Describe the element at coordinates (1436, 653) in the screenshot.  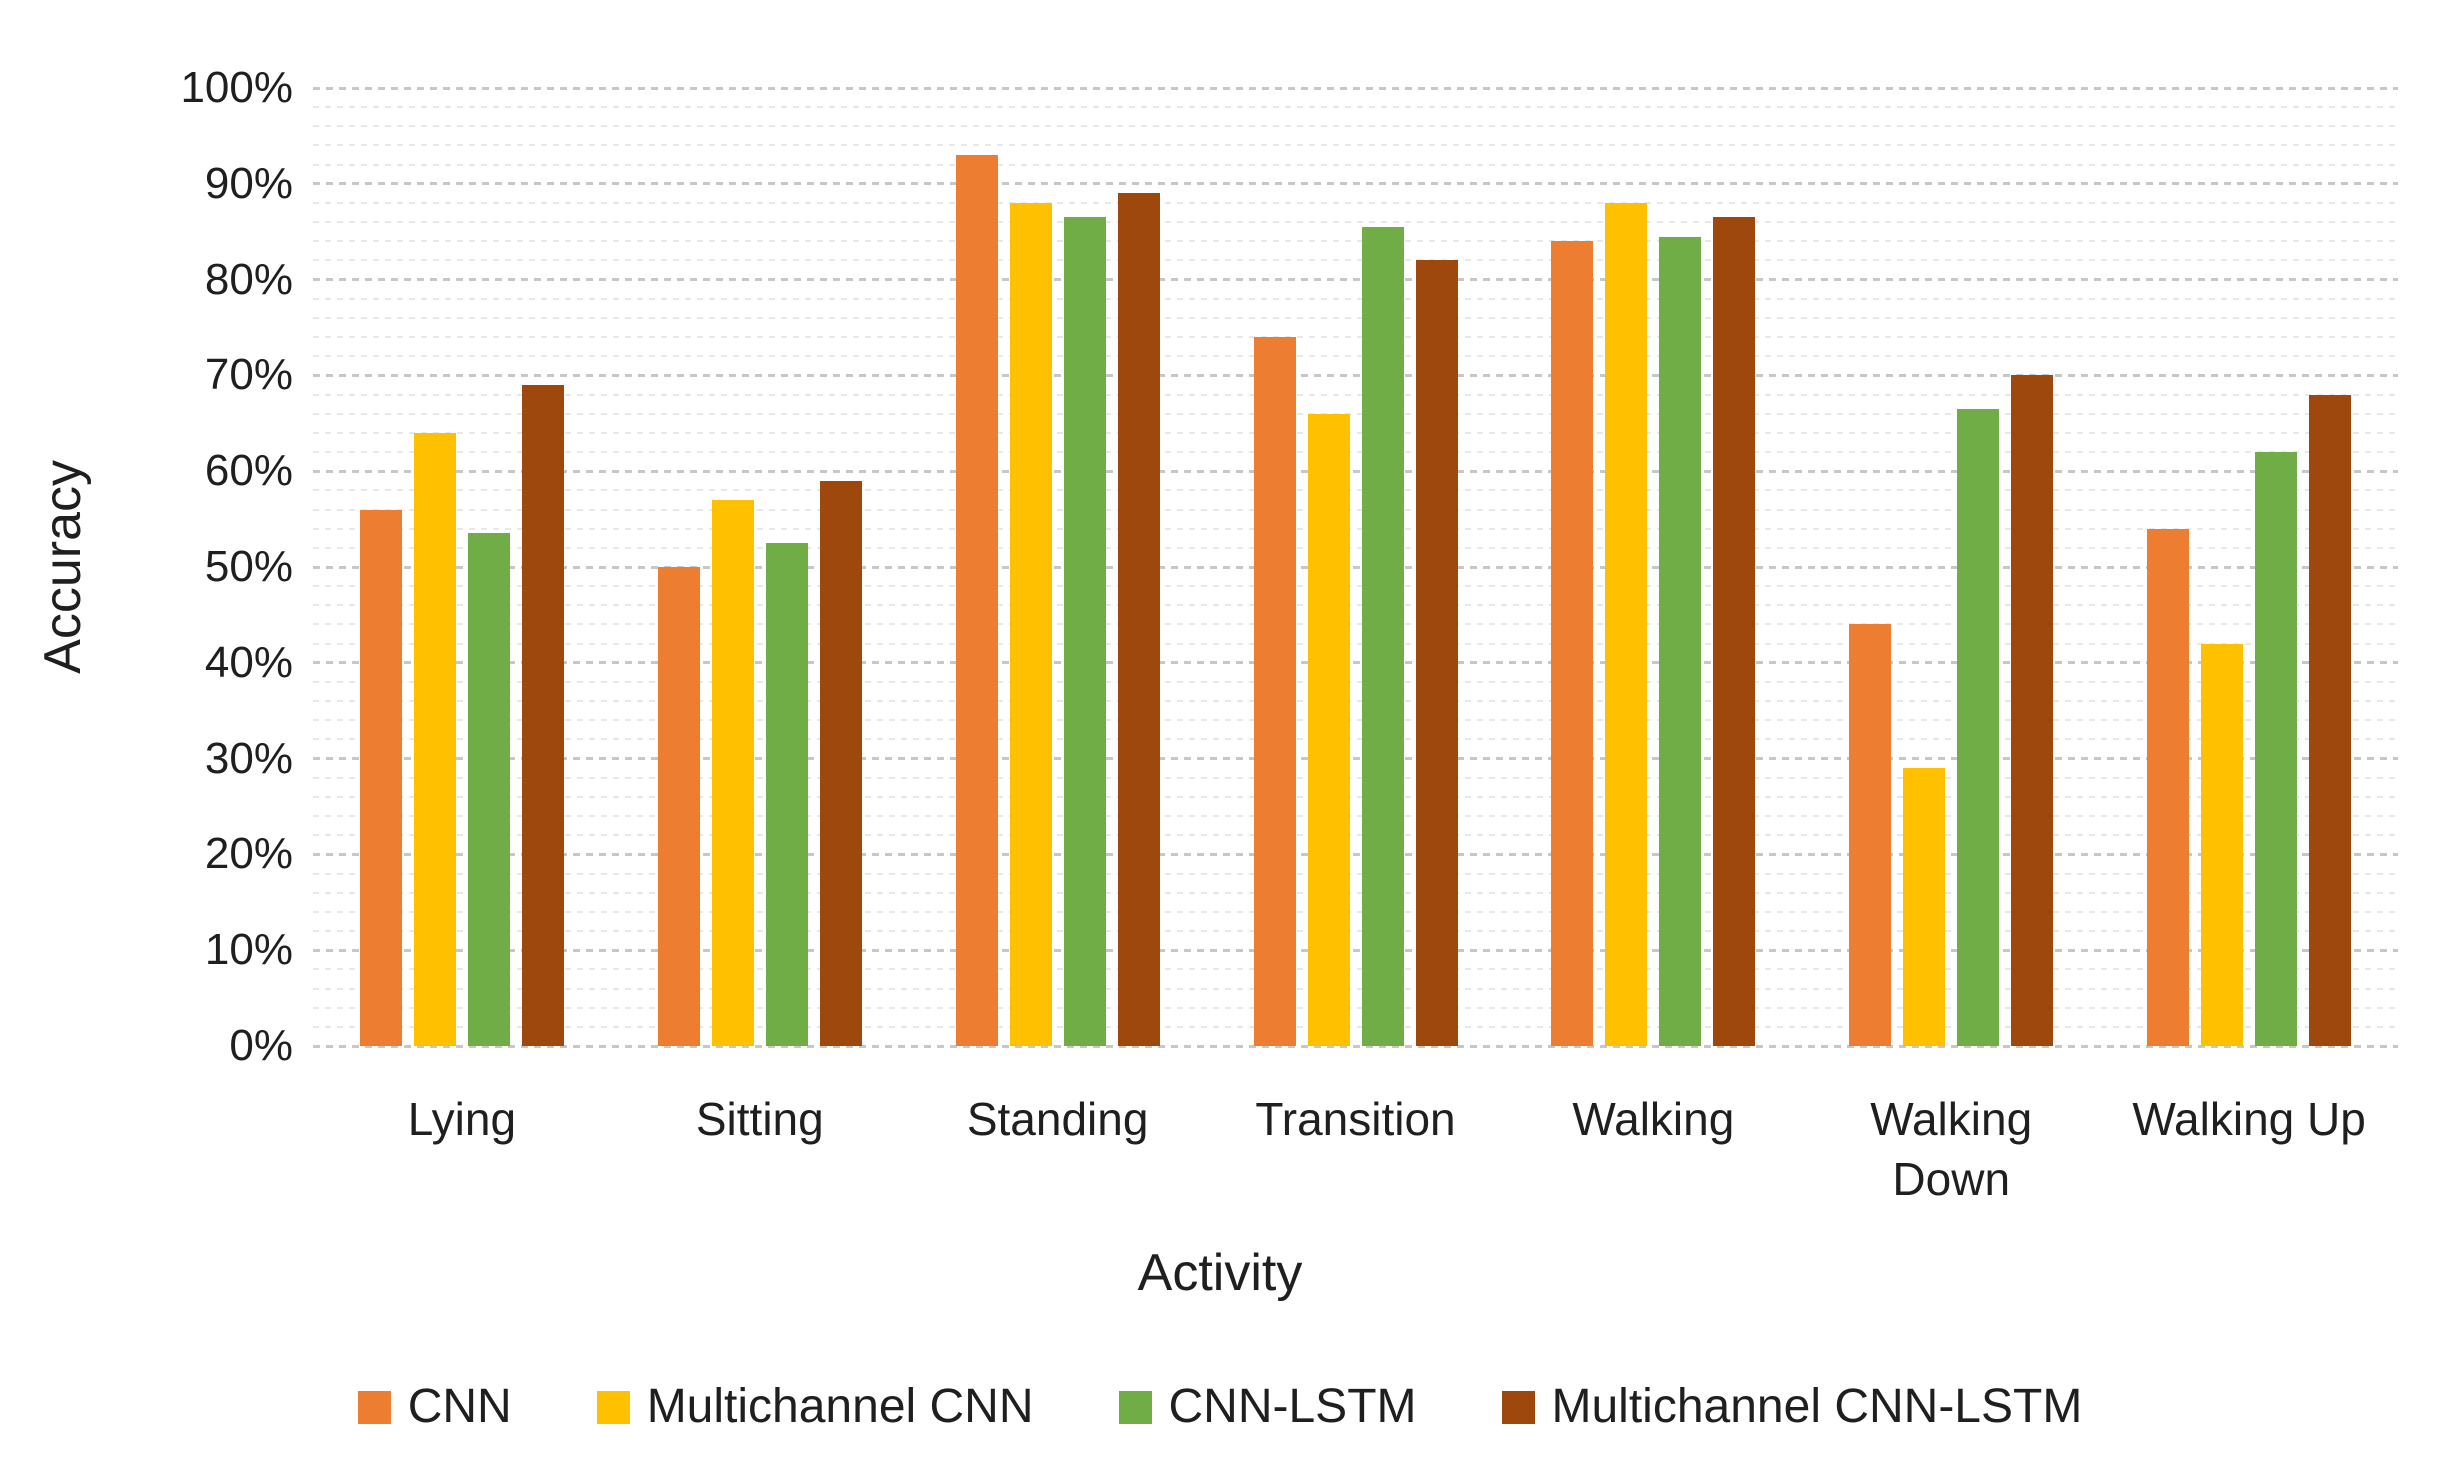
I see `bar-multichannel-cnn-lstm-transition` at that location.